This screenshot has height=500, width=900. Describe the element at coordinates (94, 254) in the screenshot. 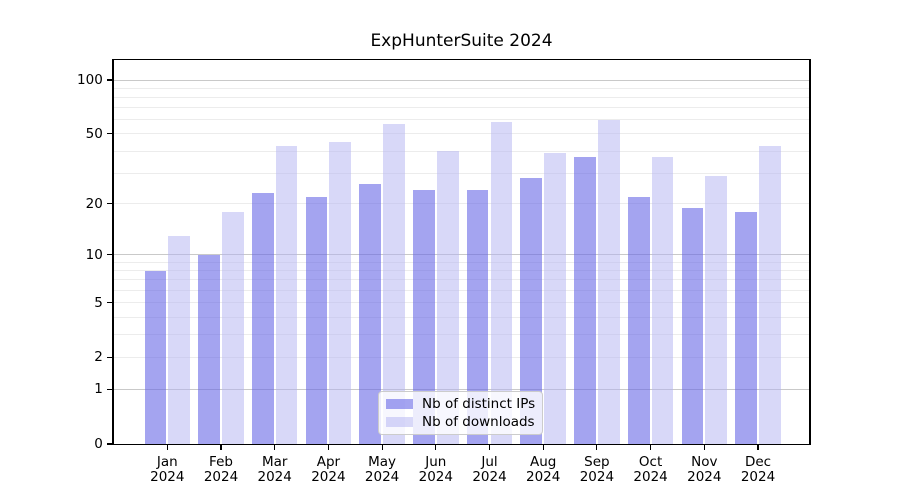

I see `y-tick-label: 10` at that location.